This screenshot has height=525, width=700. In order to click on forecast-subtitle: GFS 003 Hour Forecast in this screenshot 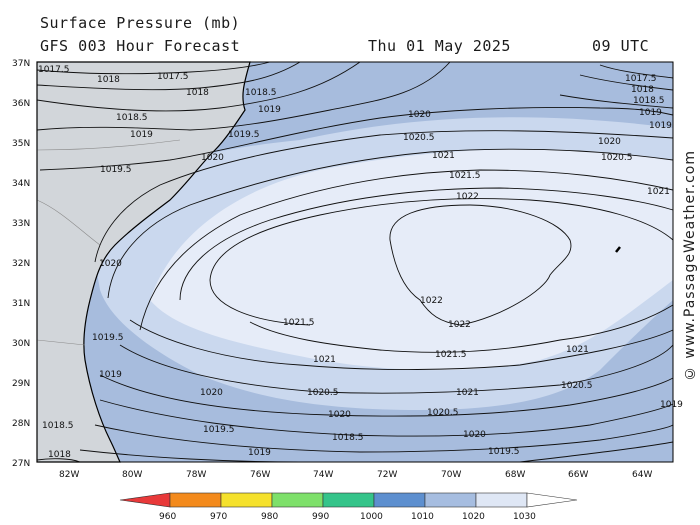, I will do `click(140, 46)`.